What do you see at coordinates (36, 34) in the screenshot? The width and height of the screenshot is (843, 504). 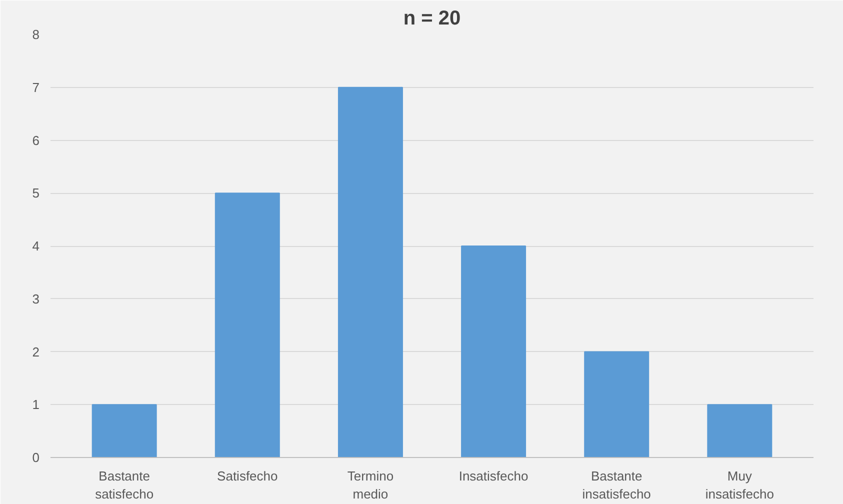 I see `y-tick-label: 8` at bounding box center [36, 34].